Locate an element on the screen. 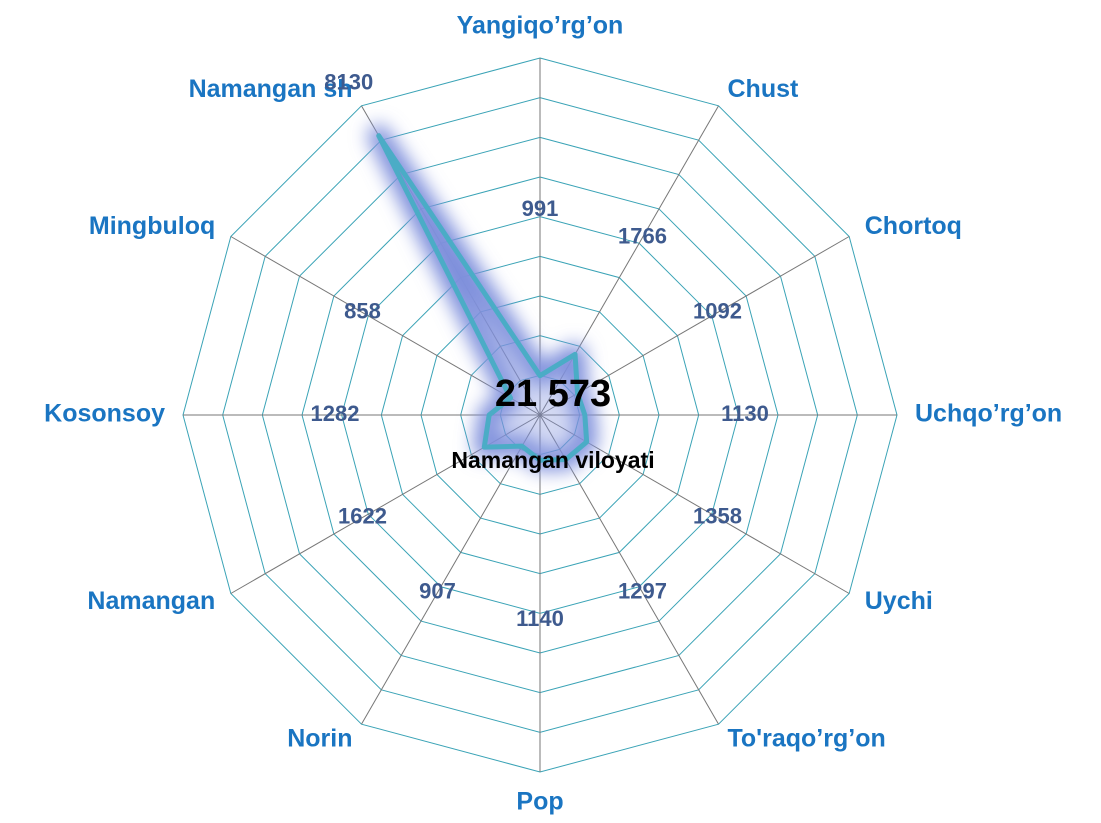 The height and width of the screenshot is (823, 1101). value-label: 1092 is located at coordinates (717, 310).